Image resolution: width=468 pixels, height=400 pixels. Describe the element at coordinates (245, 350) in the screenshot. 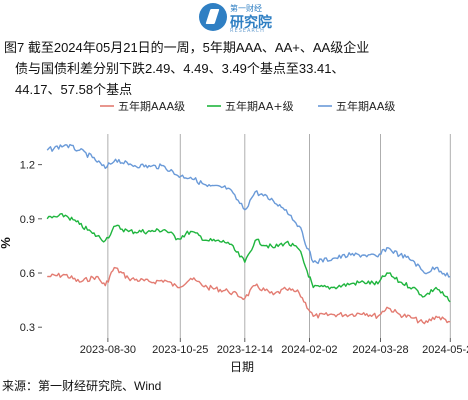

I see `x-tick-label: 2023-12-14` at that location.